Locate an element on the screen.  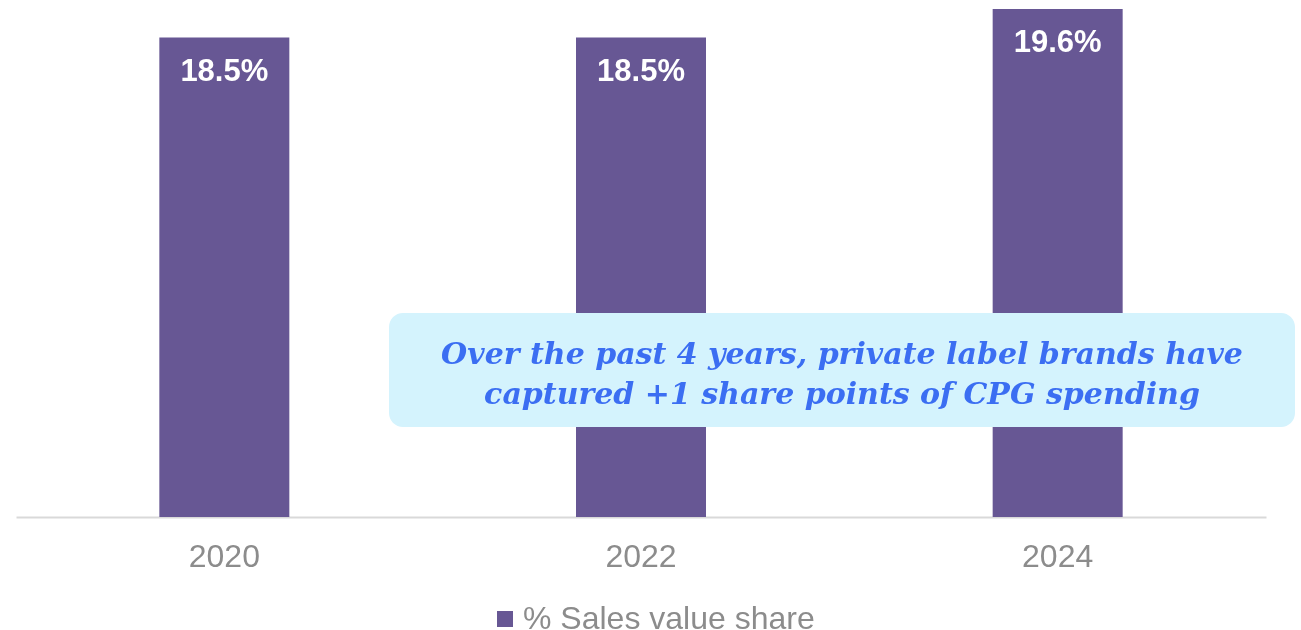
x-tick-label: 2022 is located at coordinates (641, 555).